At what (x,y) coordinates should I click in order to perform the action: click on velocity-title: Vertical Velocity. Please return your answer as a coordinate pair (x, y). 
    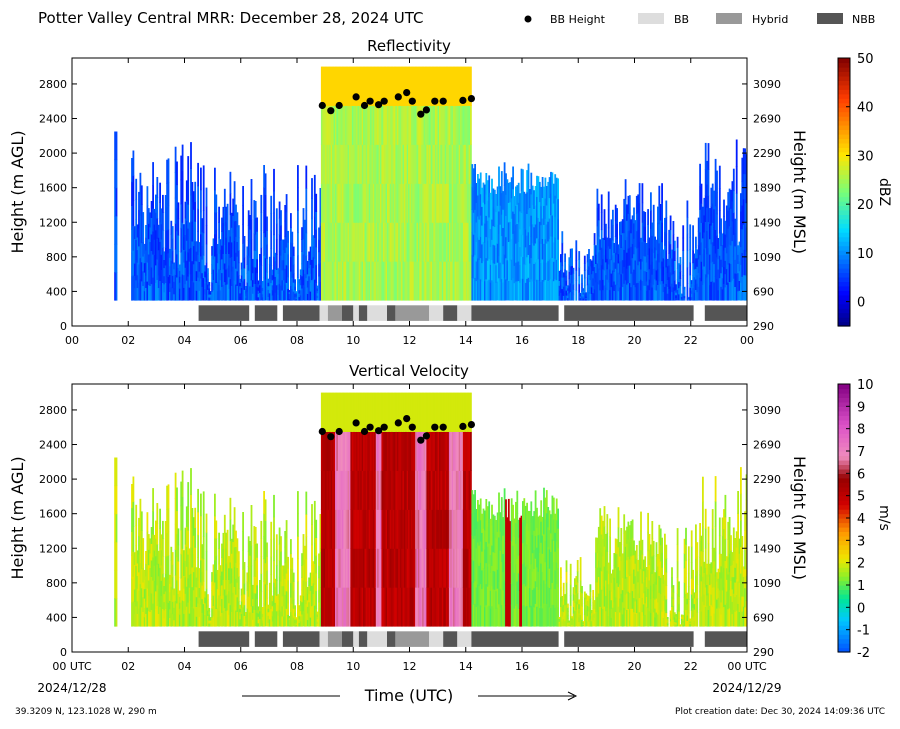
    Looking at the image, I should click on (409, 371).